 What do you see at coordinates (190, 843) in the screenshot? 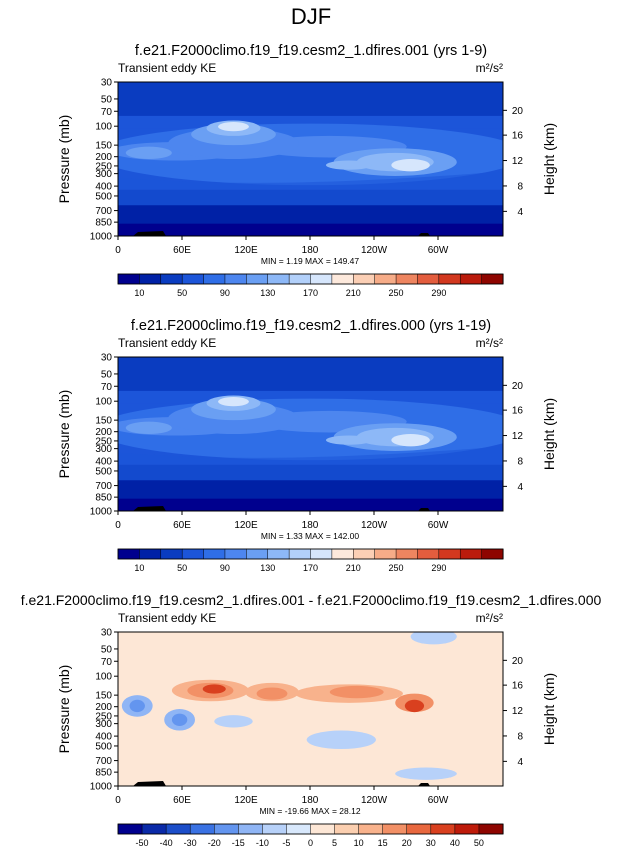
I see `colorbar-label: -30` at bounding box center [190, 843].